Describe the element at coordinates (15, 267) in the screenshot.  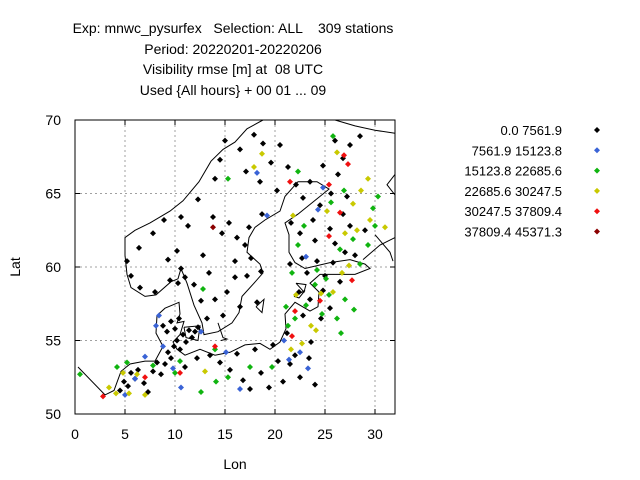
I see `y-axis-label: Lat` at that location.